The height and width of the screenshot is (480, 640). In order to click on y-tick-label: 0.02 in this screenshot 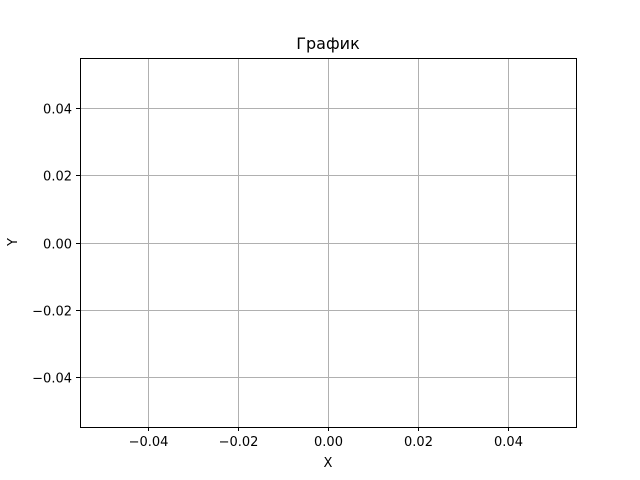, I will do `click(57, 177)`.